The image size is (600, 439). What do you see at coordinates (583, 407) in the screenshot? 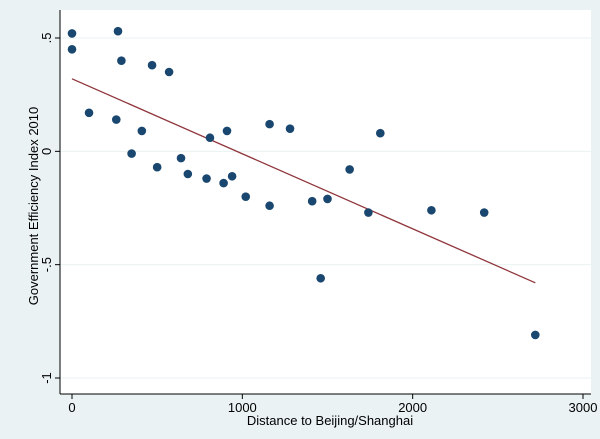
I see `x-tick-label: 3000` at bounding box center [583, 407].